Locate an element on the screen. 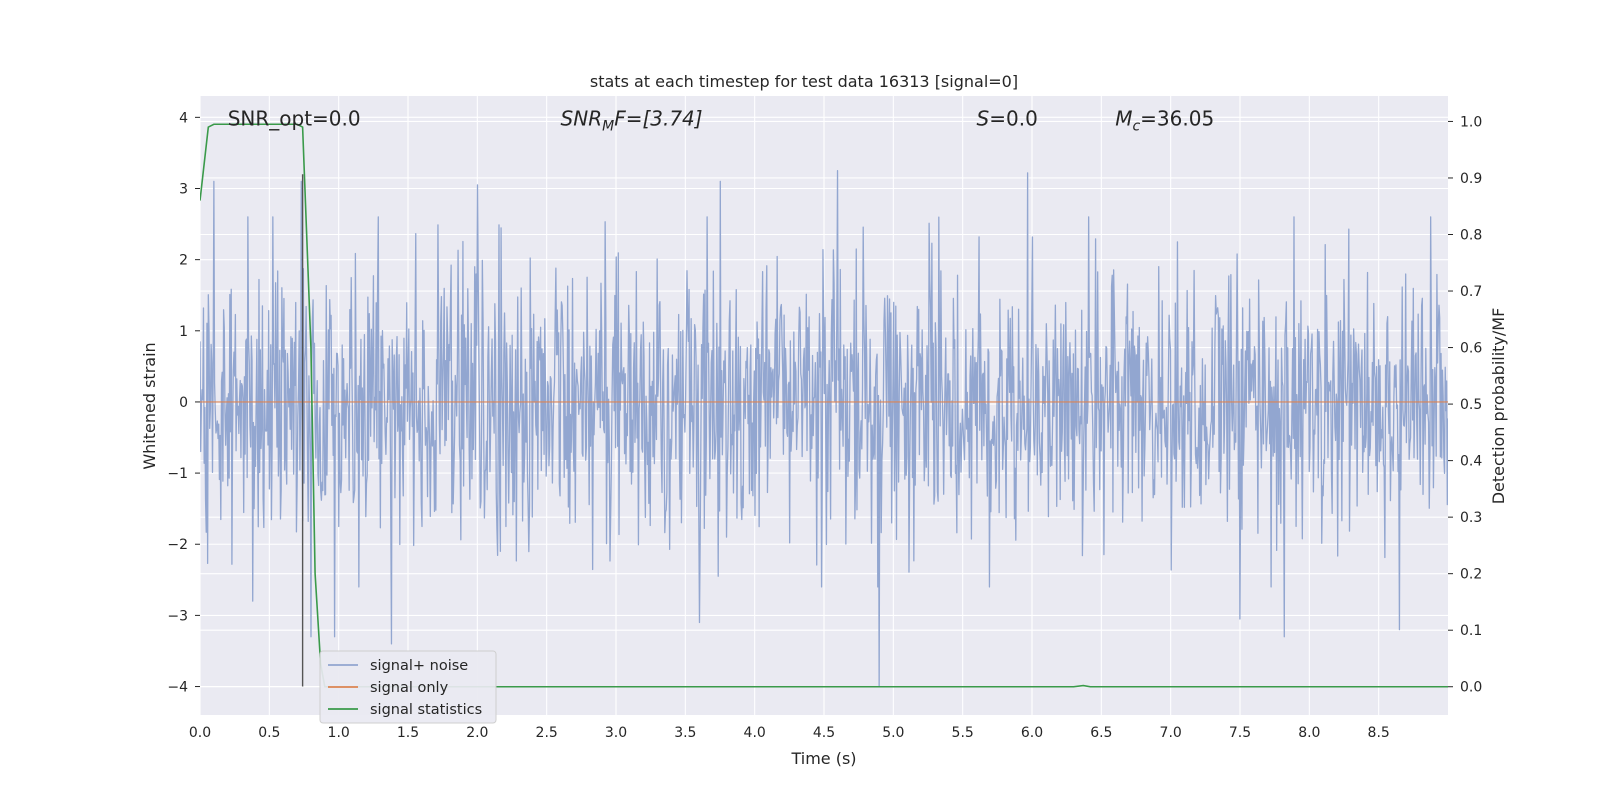 The image size is (1600, 800). x-tick-label-14: 7.0 is located at coordinates (1171, 733).